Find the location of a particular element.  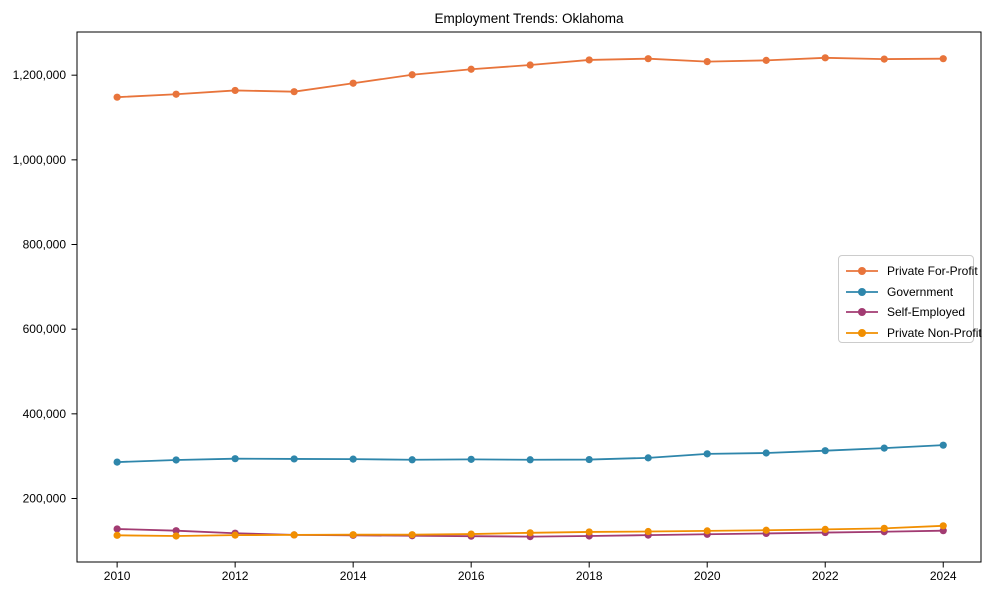

x-tick-label: 2024 is located at coordinates (943, 576).